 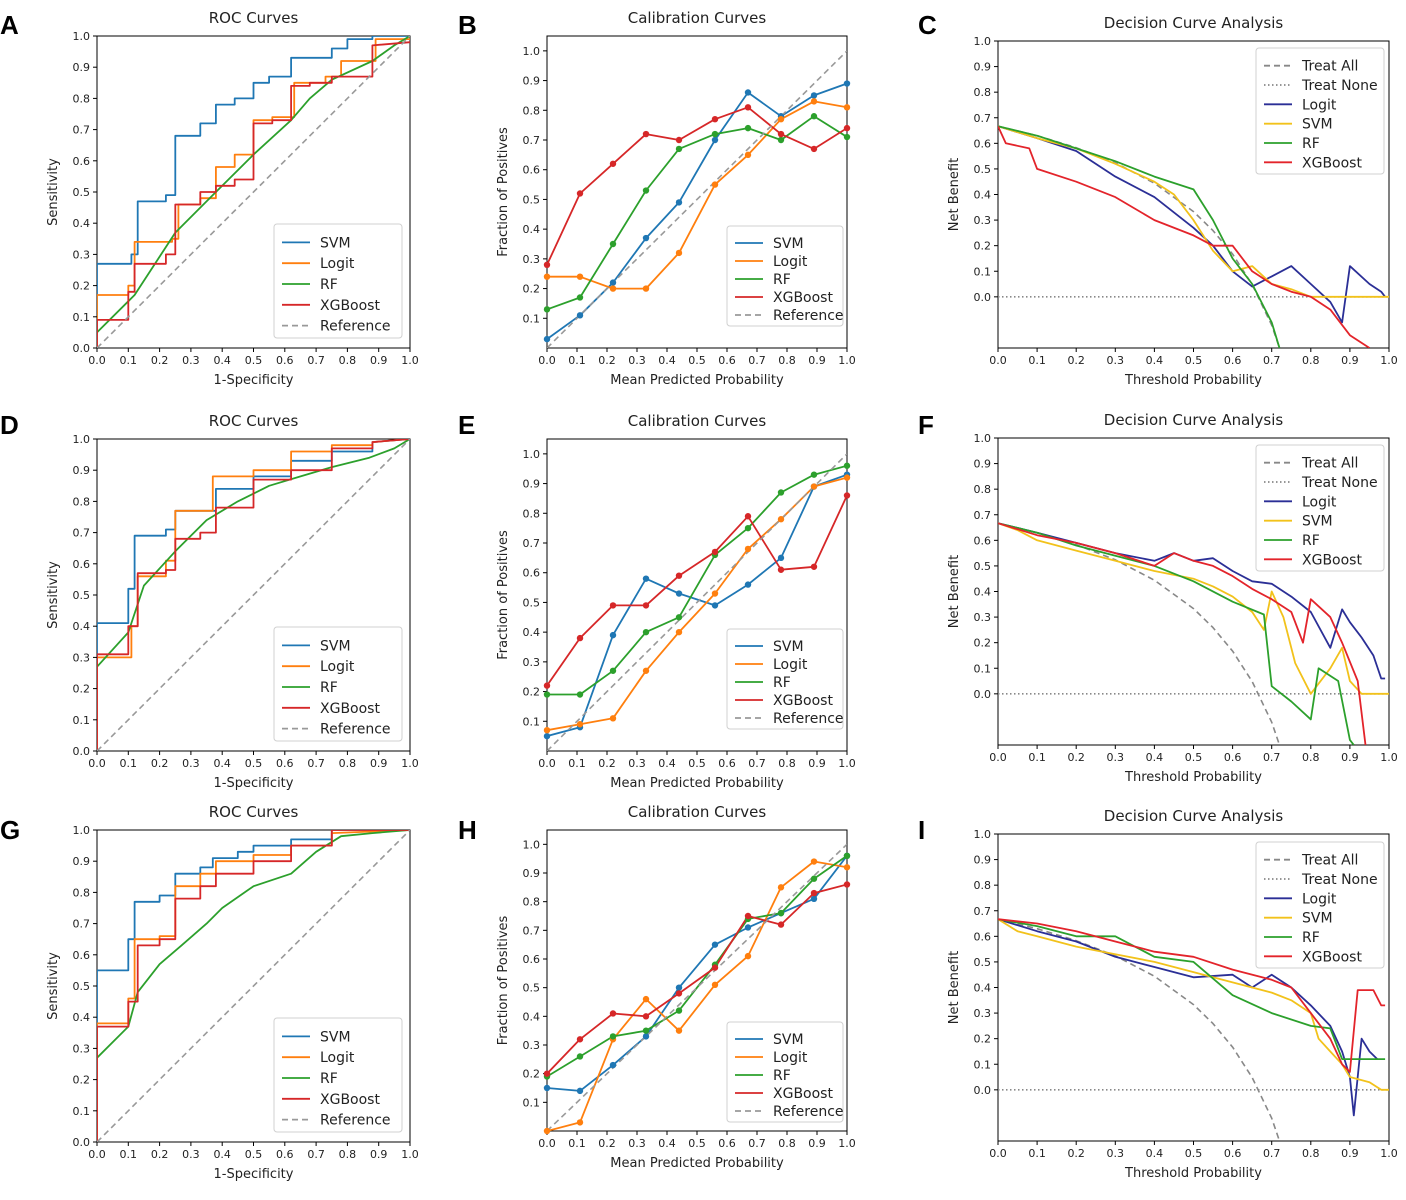 What do you see at coordinates (503, 980) in the screenshot?
I see `chart-h-ylabel: Fraction of Positives` at bounding box center [503, 980].